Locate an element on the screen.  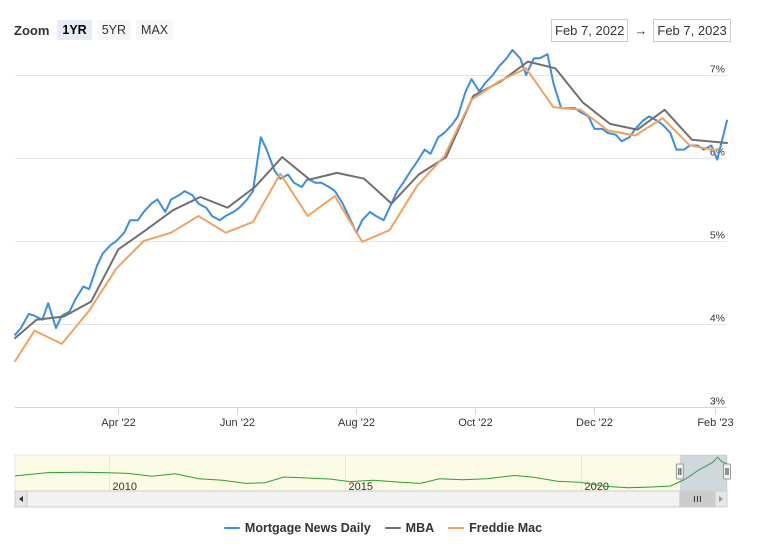
chevron-right-icon is located at coordinates (721, 499).